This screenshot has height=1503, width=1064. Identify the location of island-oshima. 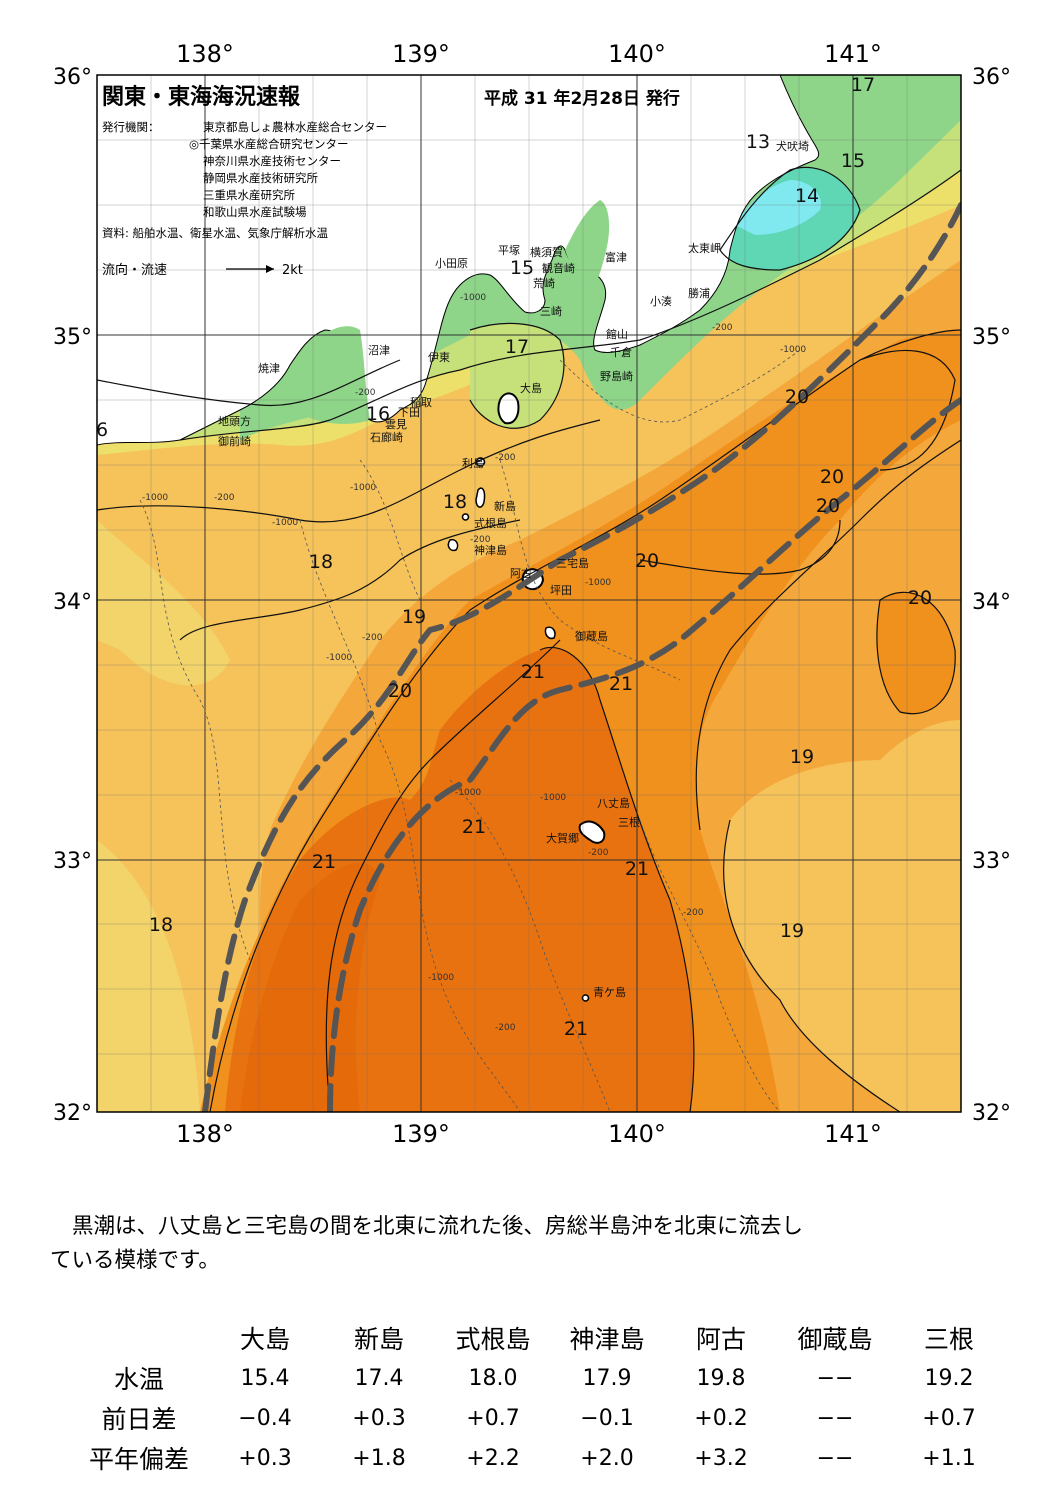
(508, 408).